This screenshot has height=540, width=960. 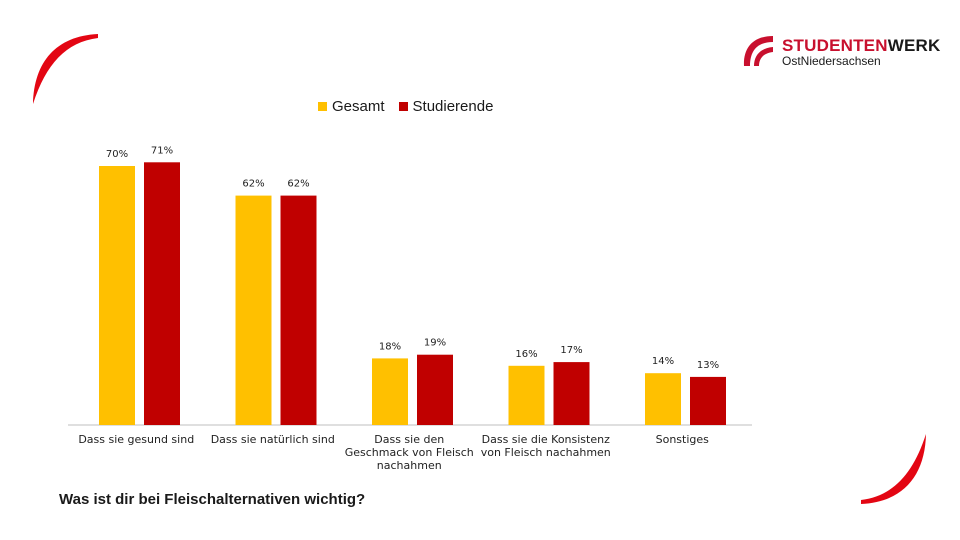 What do you see at coordinates (526, 354) in the screenshot?
I see `data-label-gesamt-3: 16%` at bounding box center [526, 354].